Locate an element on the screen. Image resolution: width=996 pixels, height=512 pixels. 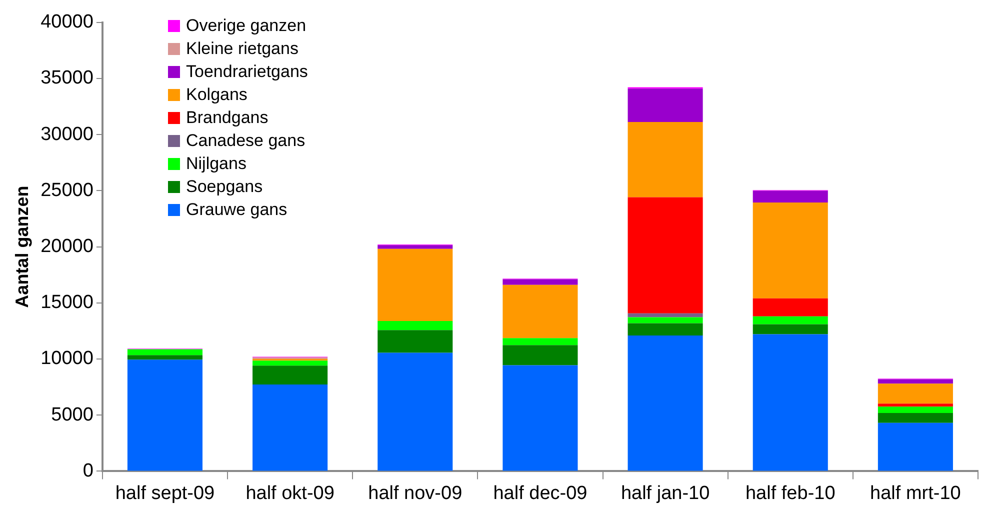
y-tick-label: 40000 is located at coordinates (67, 22).